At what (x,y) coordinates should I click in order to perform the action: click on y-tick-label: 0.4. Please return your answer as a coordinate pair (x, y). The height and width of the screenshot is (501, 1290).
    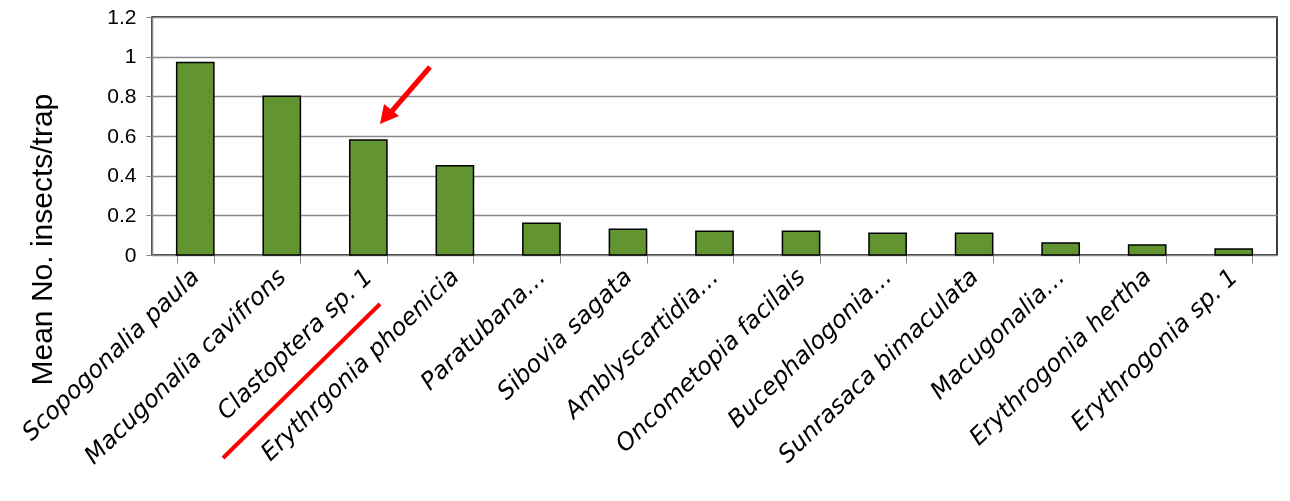
    Looking at the image, I should click on (122, 175).